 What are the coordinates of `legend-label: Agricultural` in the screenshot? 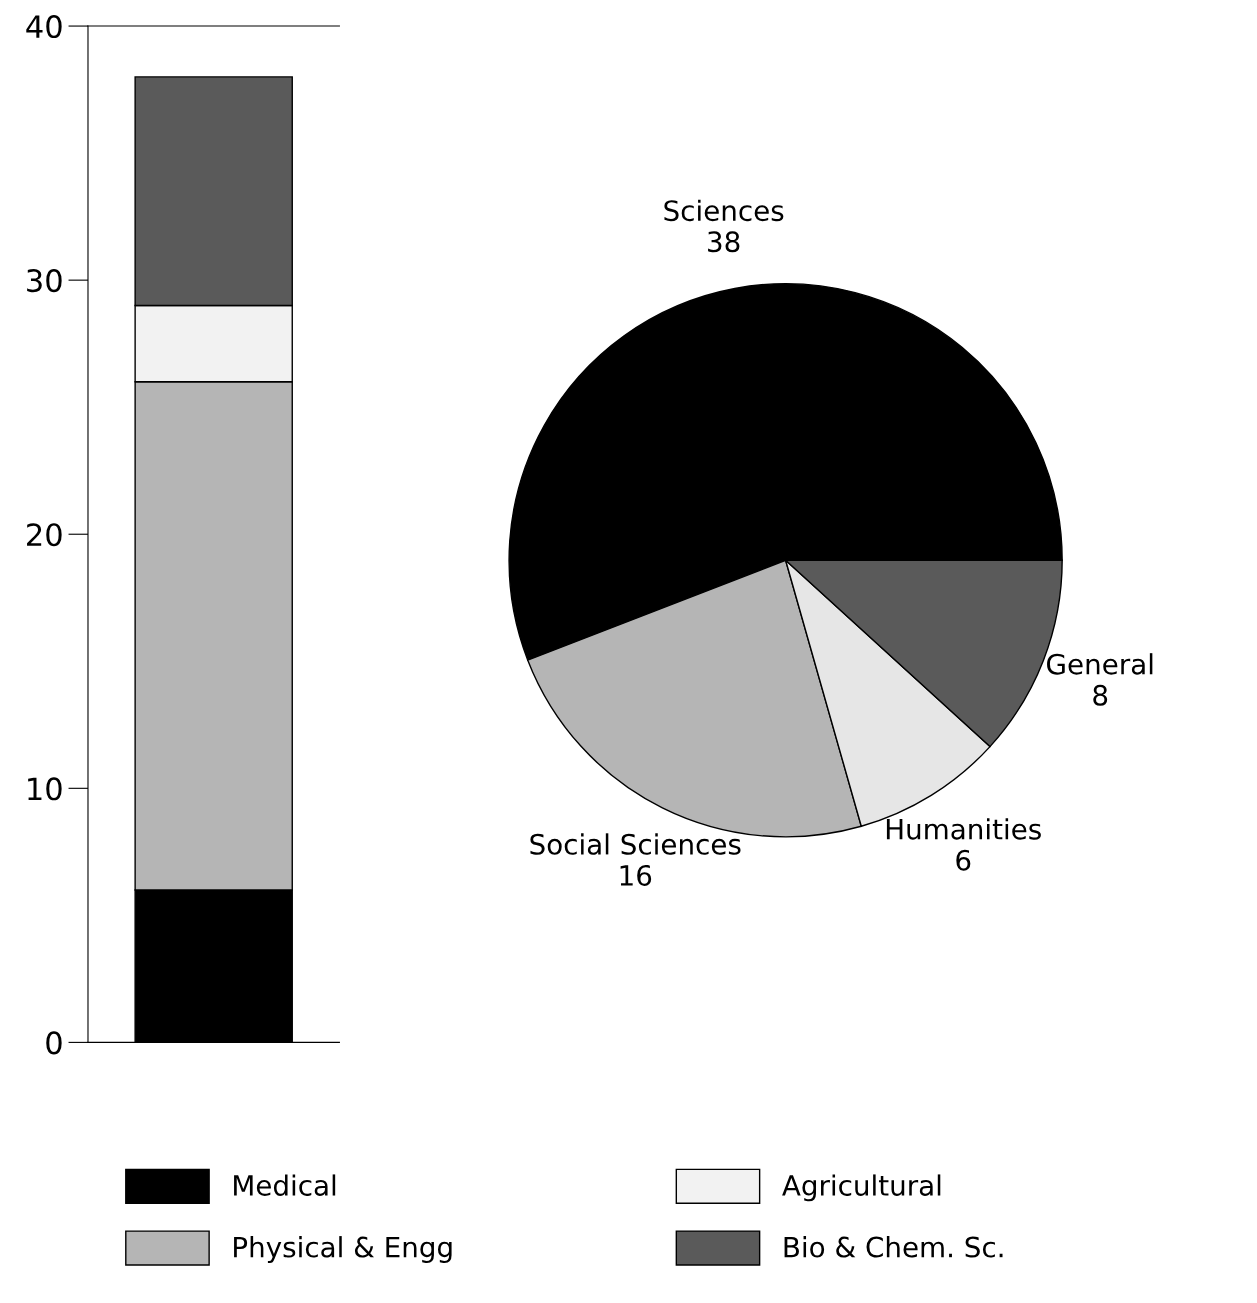 It's located at (861, 1188).